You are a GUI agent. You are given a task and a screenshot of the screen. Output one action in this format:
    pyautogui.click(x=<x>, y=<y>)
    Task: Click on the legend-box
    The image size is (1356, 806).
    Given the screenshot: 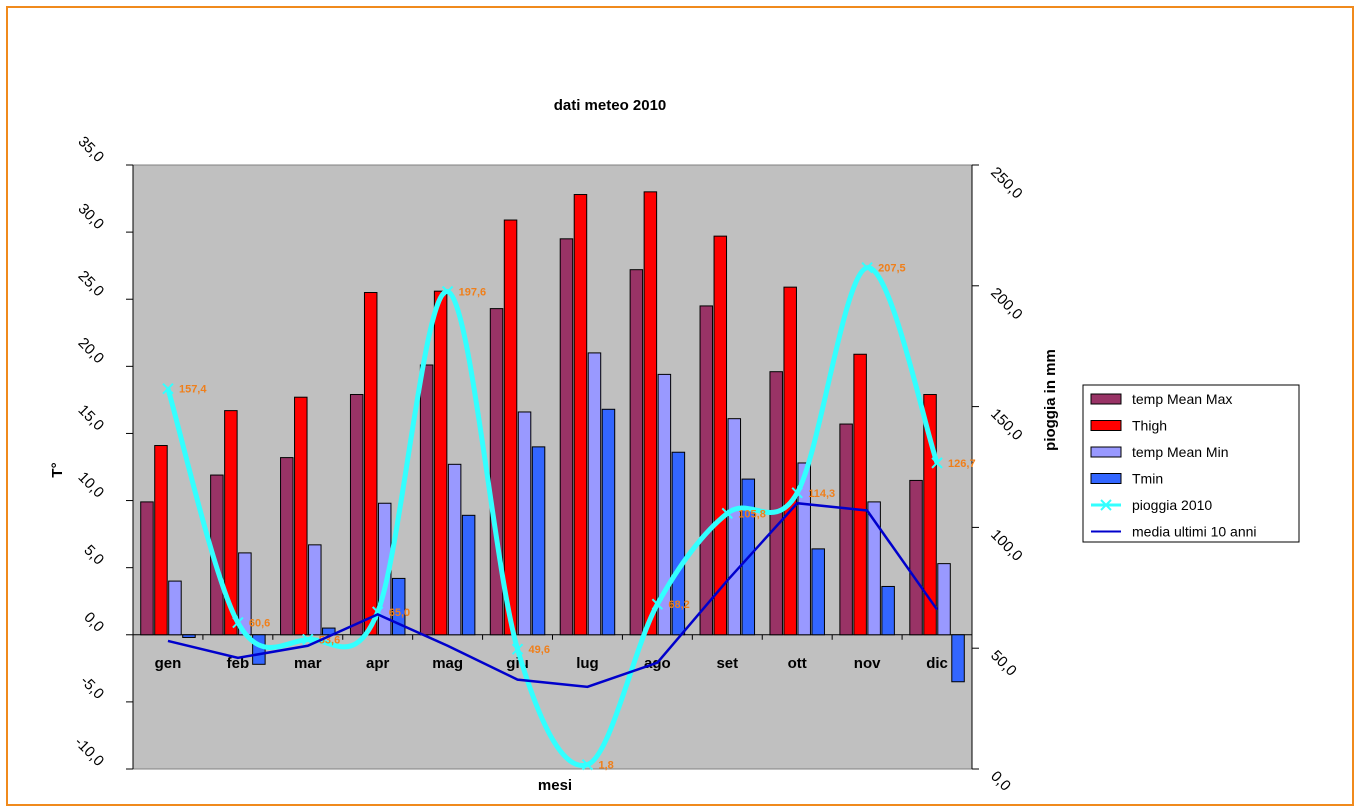 What is the action you would take?
    pyautogui.click(x=1191, y=463)
    